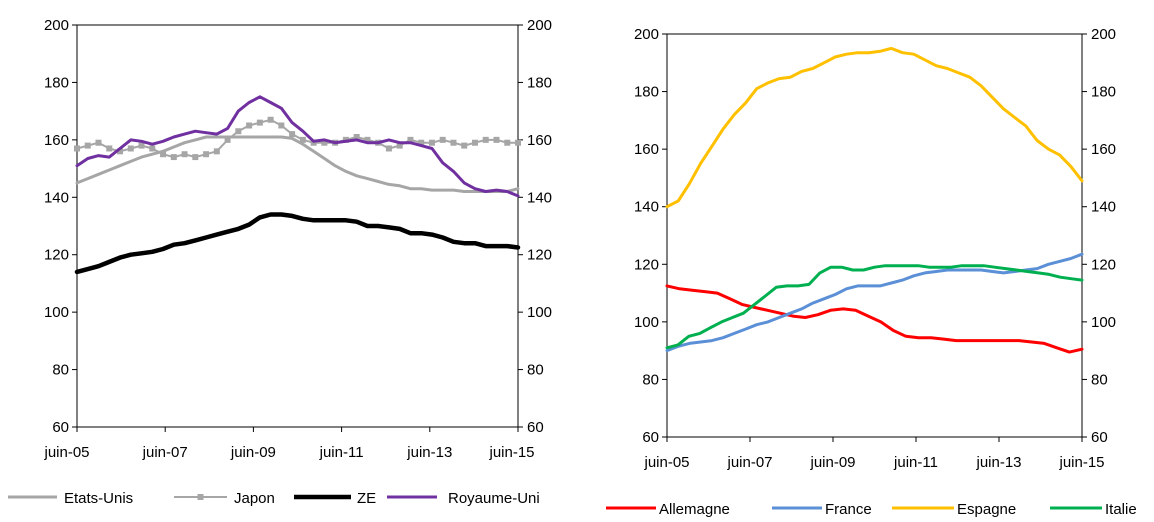  I want to click on series-line-france, so click(874, 302).